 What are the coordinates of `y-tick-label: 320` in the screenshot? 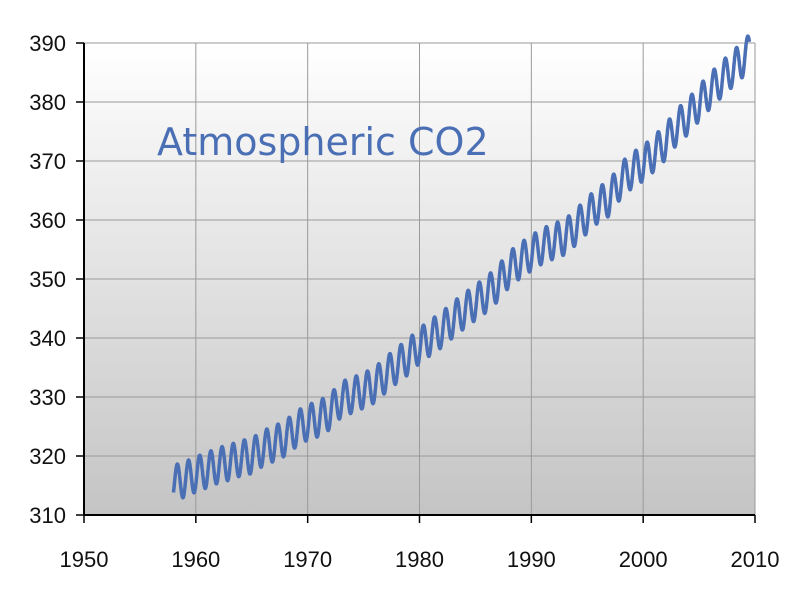 It's located at (47, 456).